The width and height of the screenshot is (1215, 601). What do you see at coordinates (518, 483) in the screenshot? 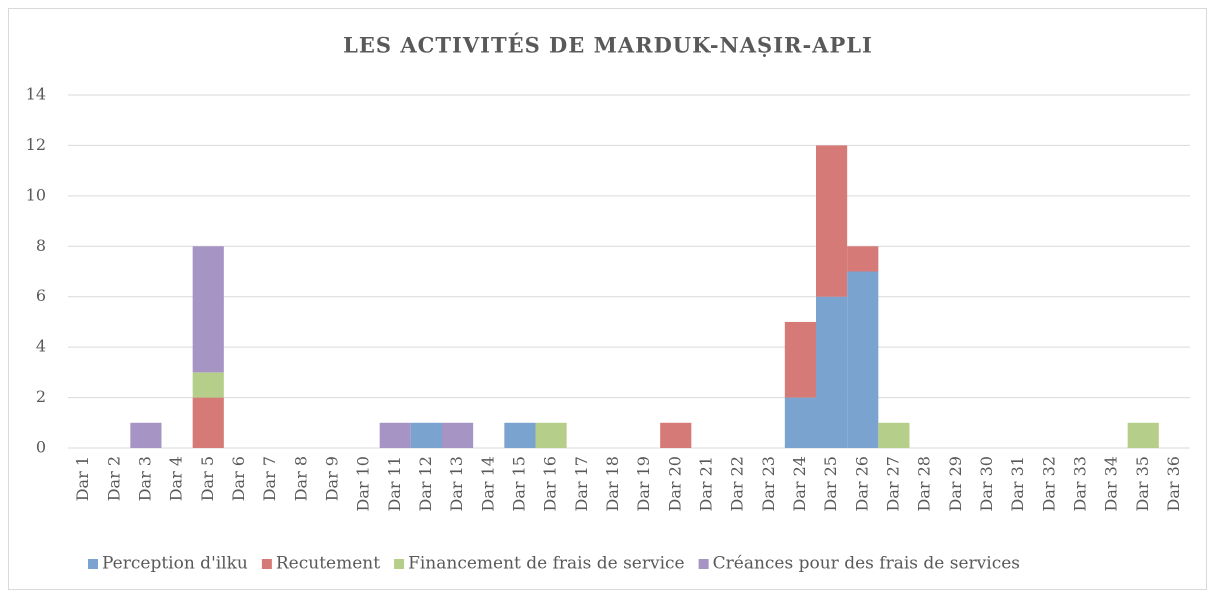
I see `x-tick-label: Dar 15` at bounding box center [518, 483].